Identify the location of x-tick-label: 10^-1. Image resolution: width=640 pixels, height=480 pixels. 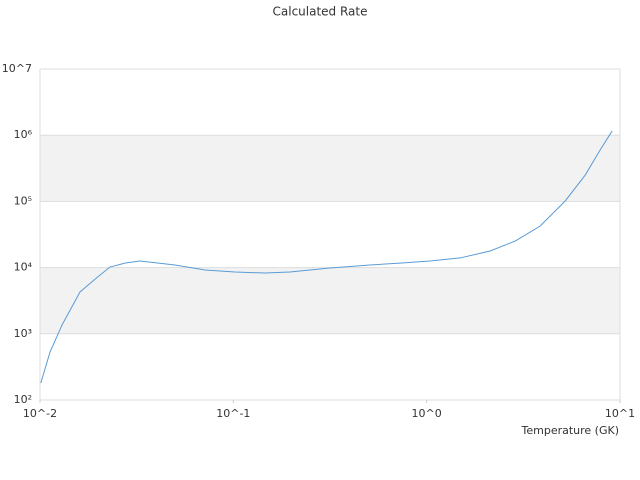
(233, 413).